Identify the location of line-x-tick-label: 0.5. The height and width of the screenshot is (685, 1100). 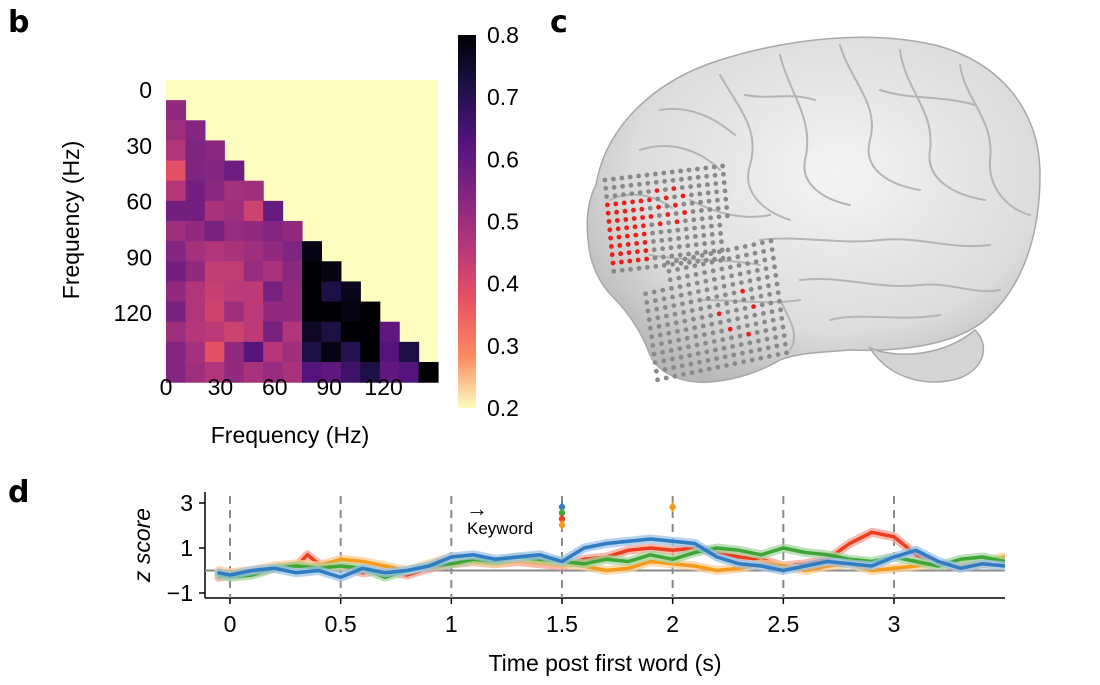
(341, 624).